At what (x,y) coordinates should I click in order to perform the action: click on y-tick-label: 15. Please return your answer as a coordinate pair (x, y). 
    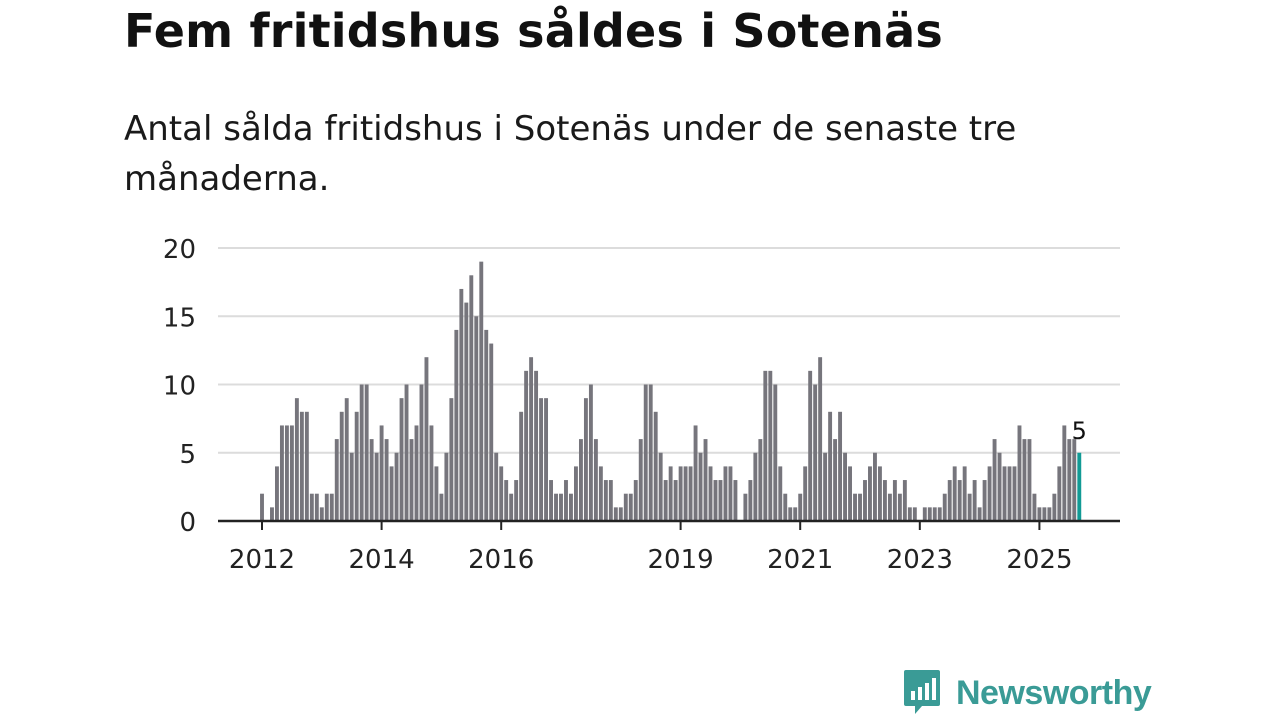
    Looking at the image, I should click on (179, 318).